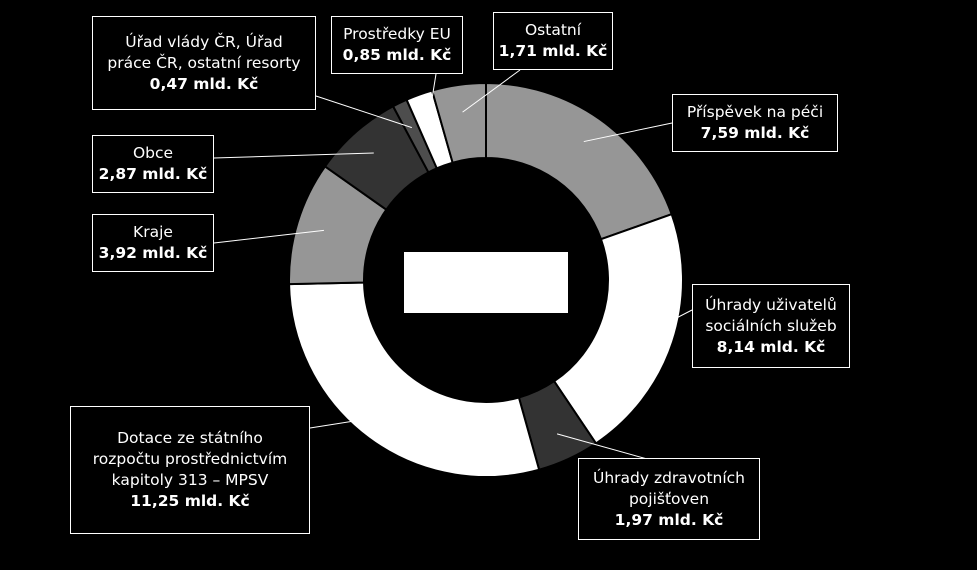 The image size is (977, 570). I want to click on label-ostatni: Ostatní 1,71 mld. Kč, so click(553, 41).